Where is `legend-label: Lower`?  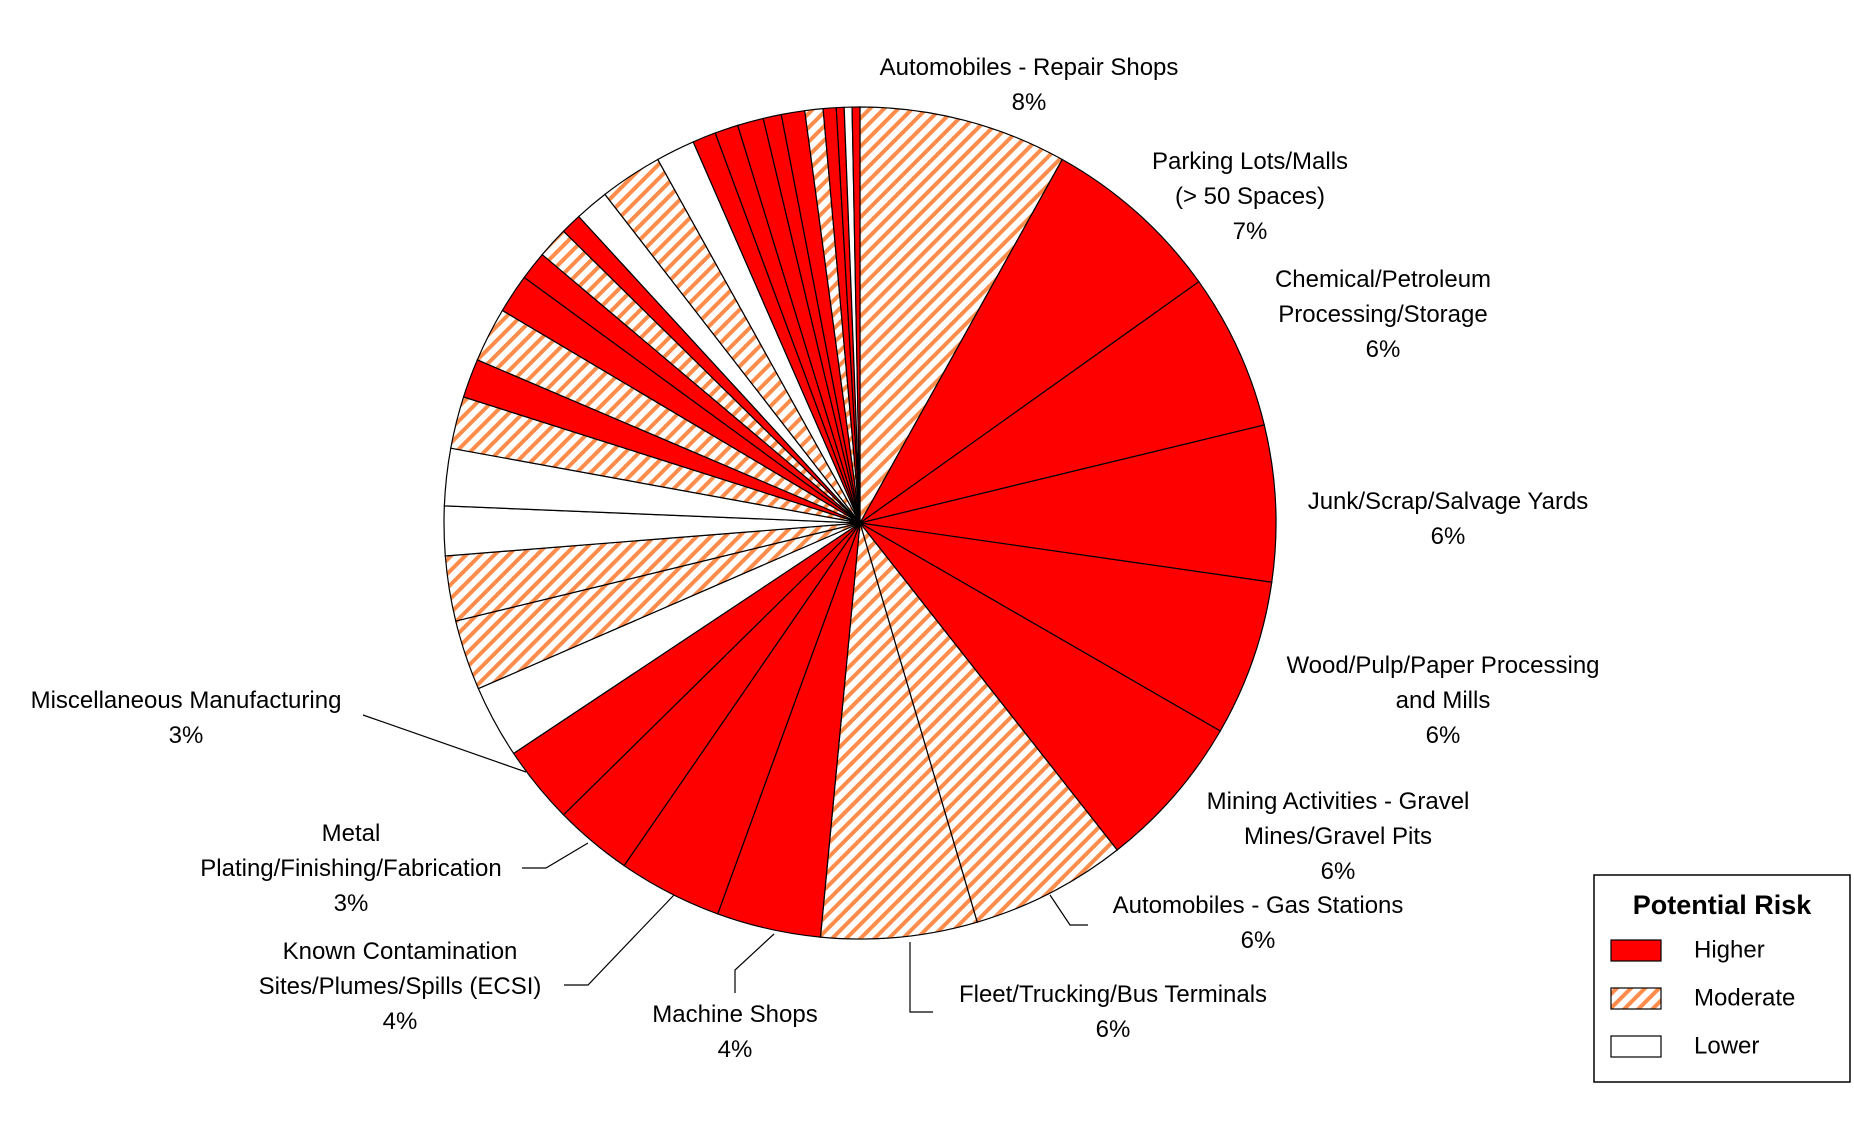 legend-label: Lower is located at coordinates (1726, 1045).